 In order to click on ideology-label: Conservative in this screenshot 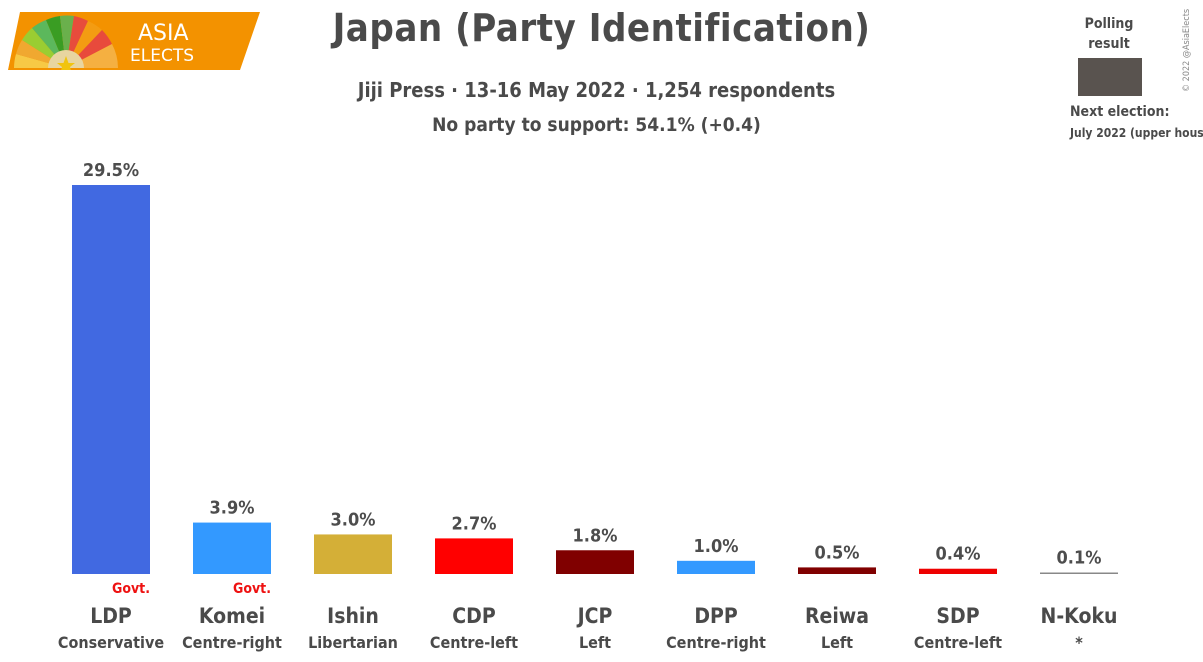, I will do `click(111, 642)`.